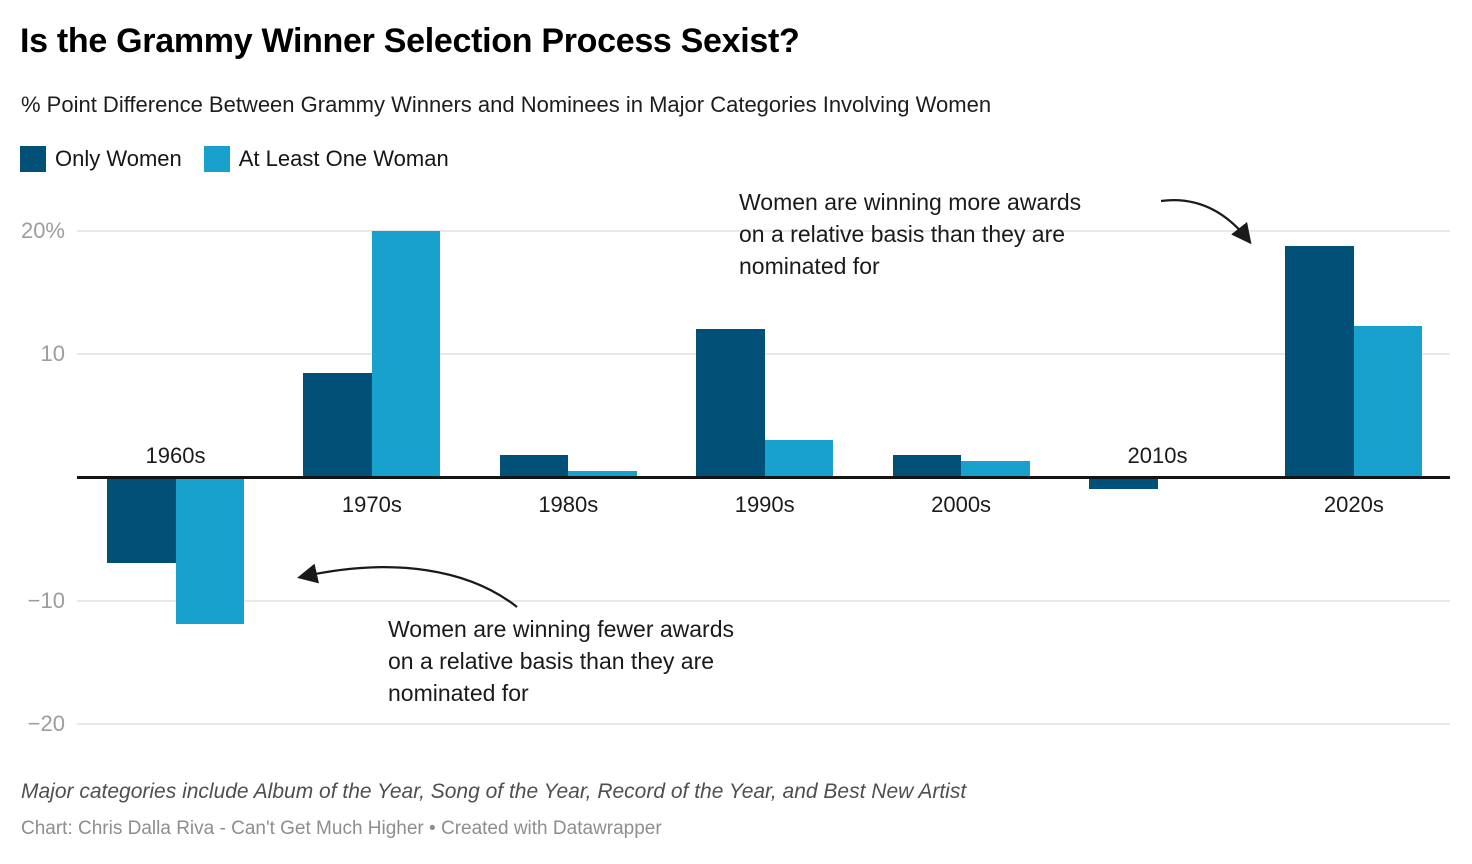 The width and height of the screenshot is (1472, 864). I want to click on x-label-1960s: 1960s, so click(175, 455).